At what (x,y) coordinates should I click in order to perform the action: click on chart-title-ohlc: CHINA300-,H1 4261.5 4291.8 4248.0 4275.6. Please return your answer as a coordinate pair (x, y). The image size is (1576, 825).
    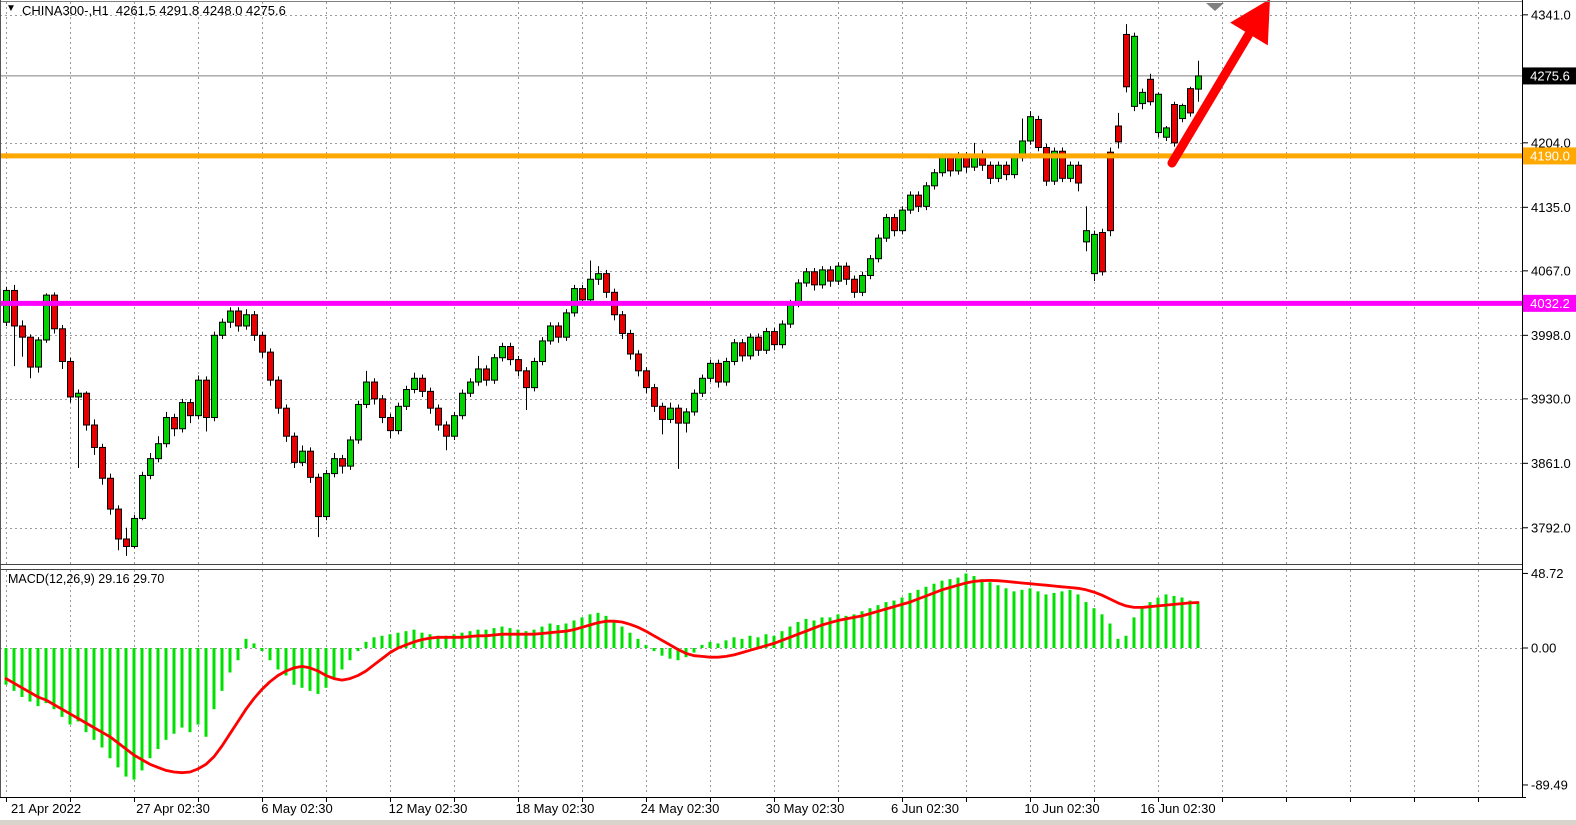
    Looking at the image, I should click on (154, 10).